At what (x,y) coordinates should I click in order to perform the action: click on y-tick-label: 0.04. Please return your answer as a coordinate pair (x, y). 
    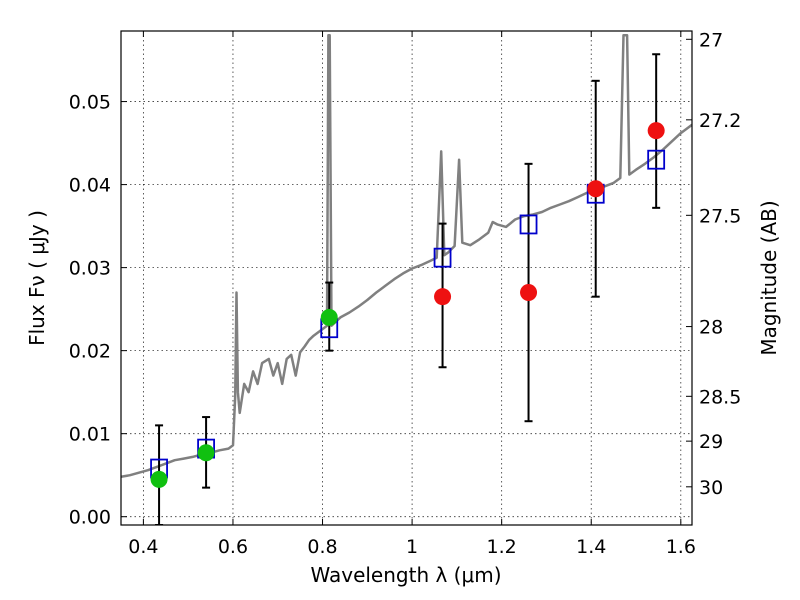
    Looking at the image, I should click on (90, 186).